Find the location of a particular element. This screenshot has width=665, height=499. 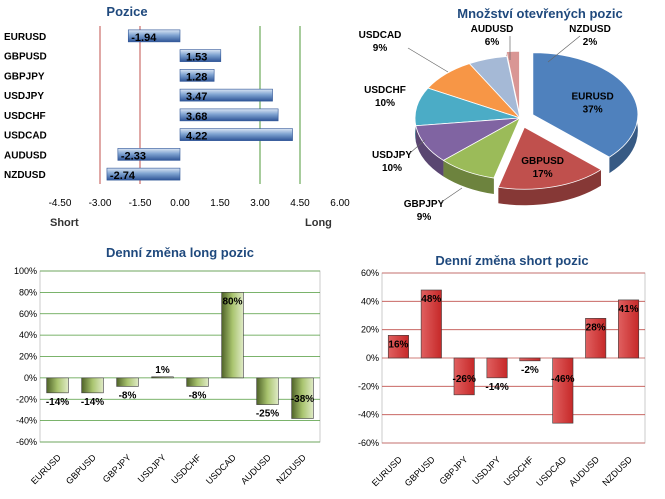

bar-usdchf is located at coordinates (197, 382).